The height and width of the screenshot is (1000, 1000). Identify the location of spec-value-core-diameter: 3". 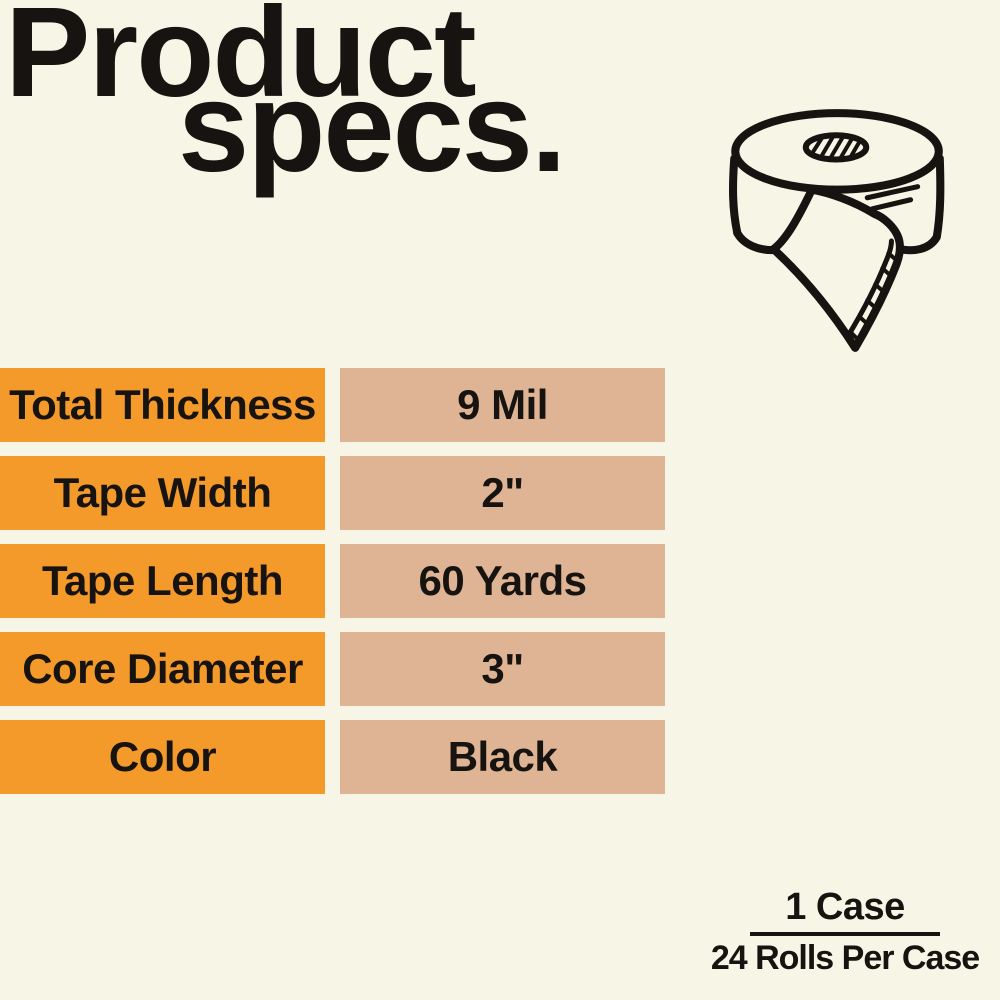
(502, 669).